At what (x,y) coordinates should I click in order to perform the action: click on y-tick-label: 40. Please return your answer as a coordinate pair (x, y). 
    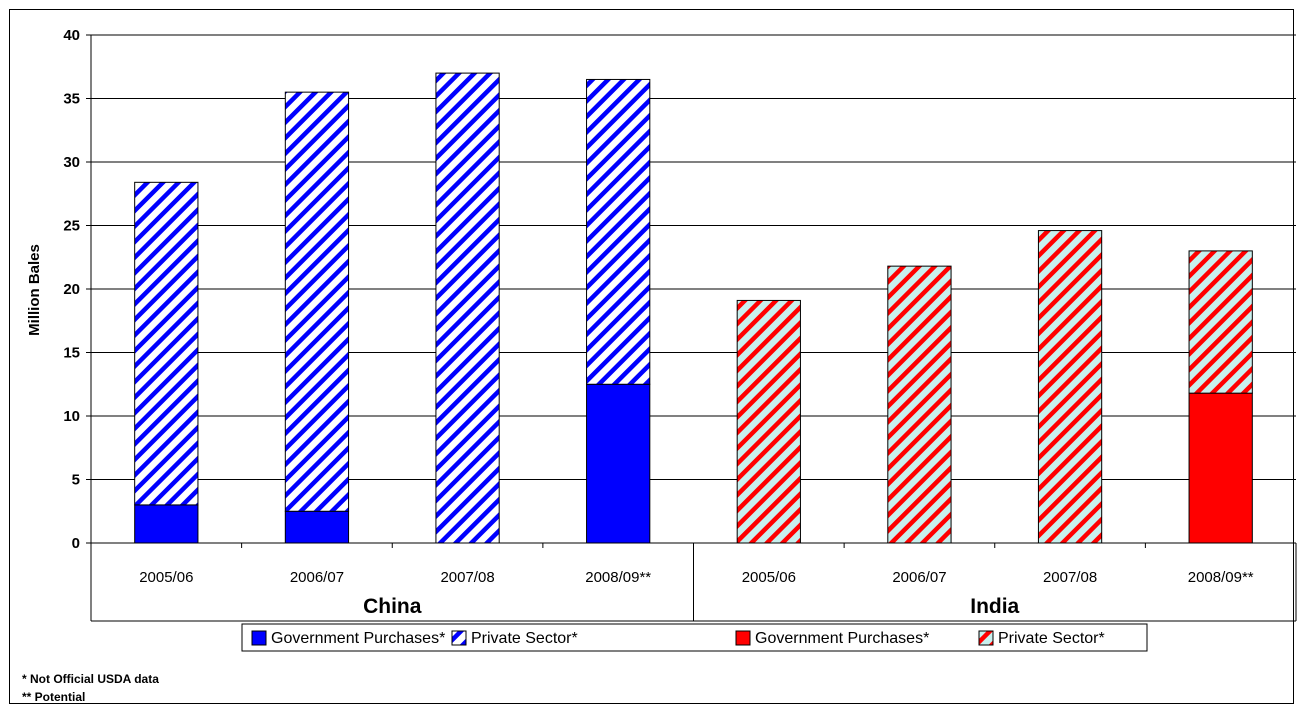
    Looking at the image, I should click on (71, 35).